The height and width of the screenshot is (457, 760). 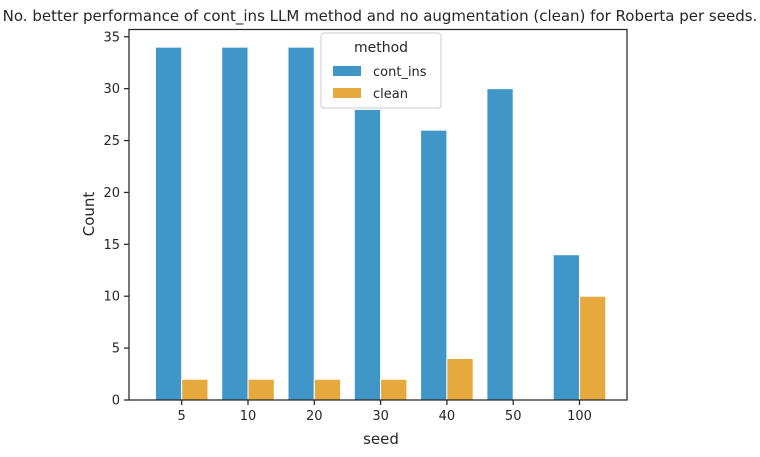 I want to click on x-axis-label: seed, so click(x=381, y=439).